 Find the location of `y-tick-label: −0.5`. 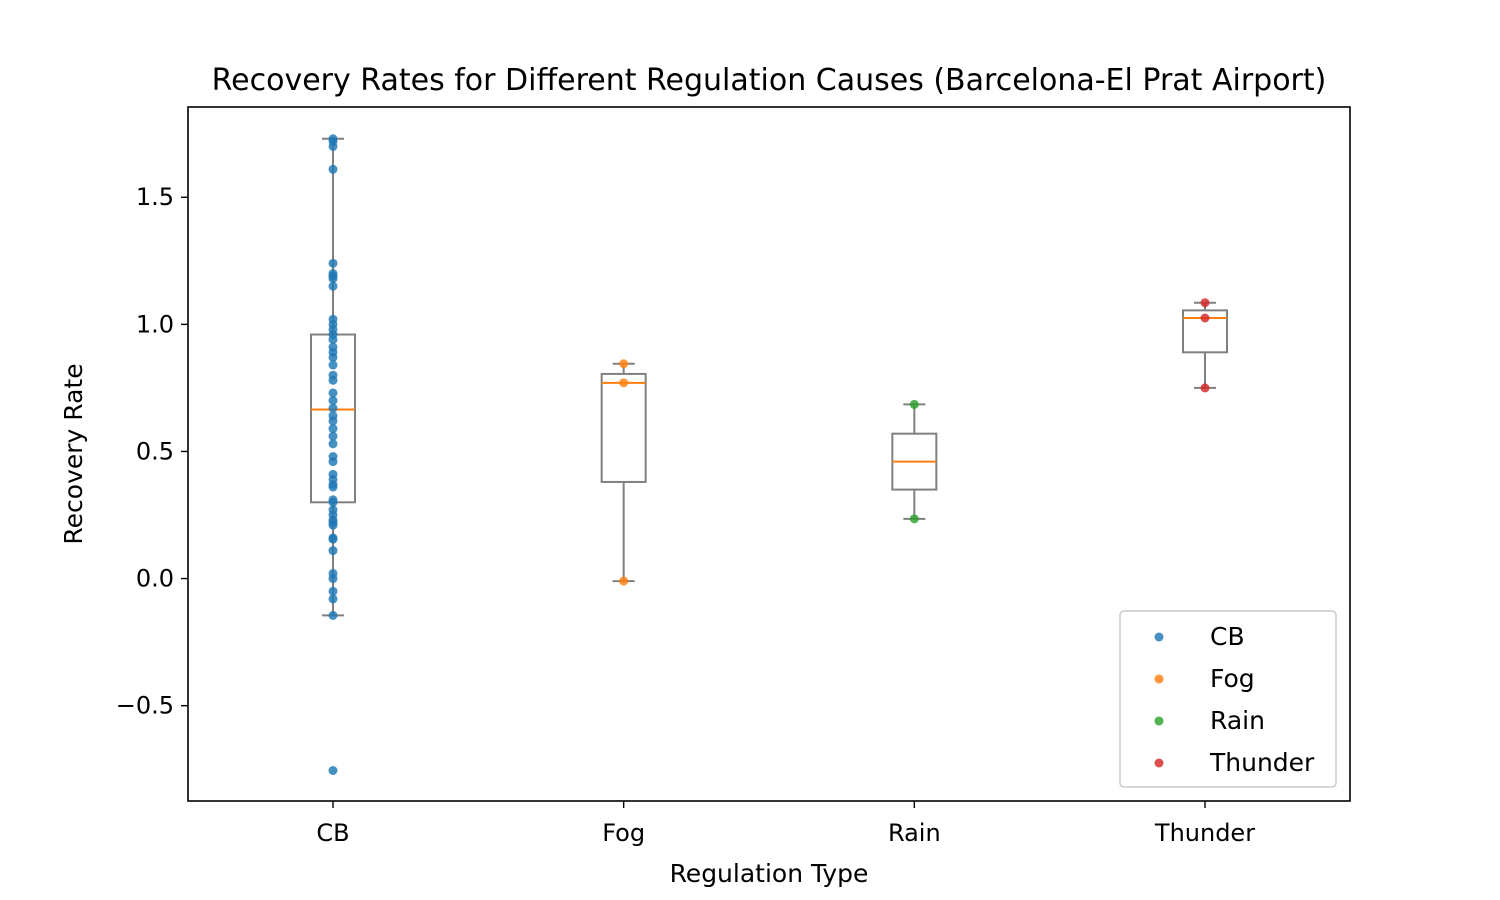

y-tick-label: −0.5 is located at coordinates (145, 706).